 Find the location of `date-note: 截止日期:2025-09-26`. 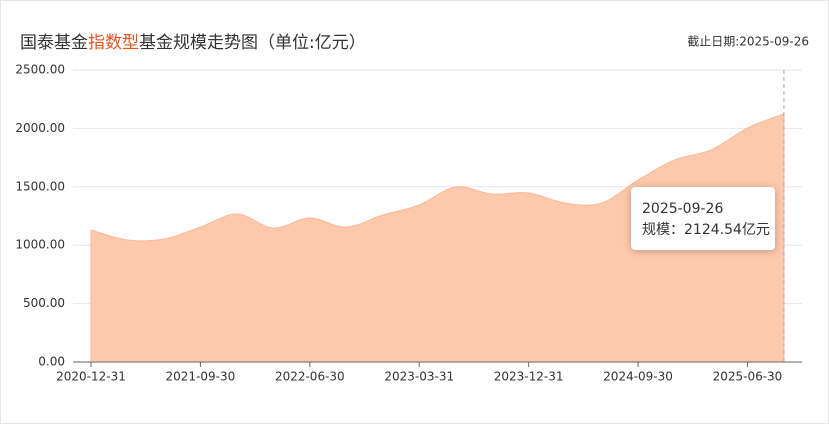

date-note: 截止日期:2025-09-26 is located at coordinates (748, 42).